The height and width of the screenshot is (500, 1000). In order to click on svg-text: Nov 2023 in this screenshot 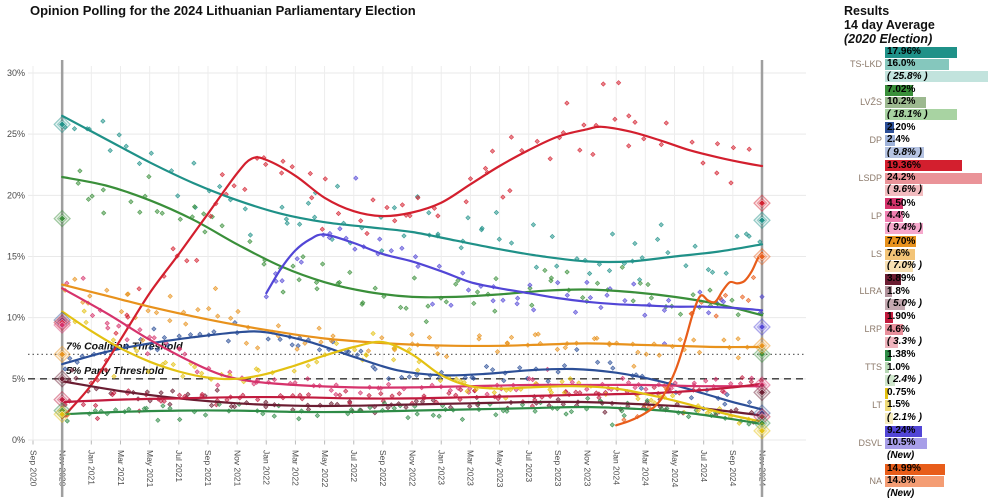, I will do `click(587, 468)`.